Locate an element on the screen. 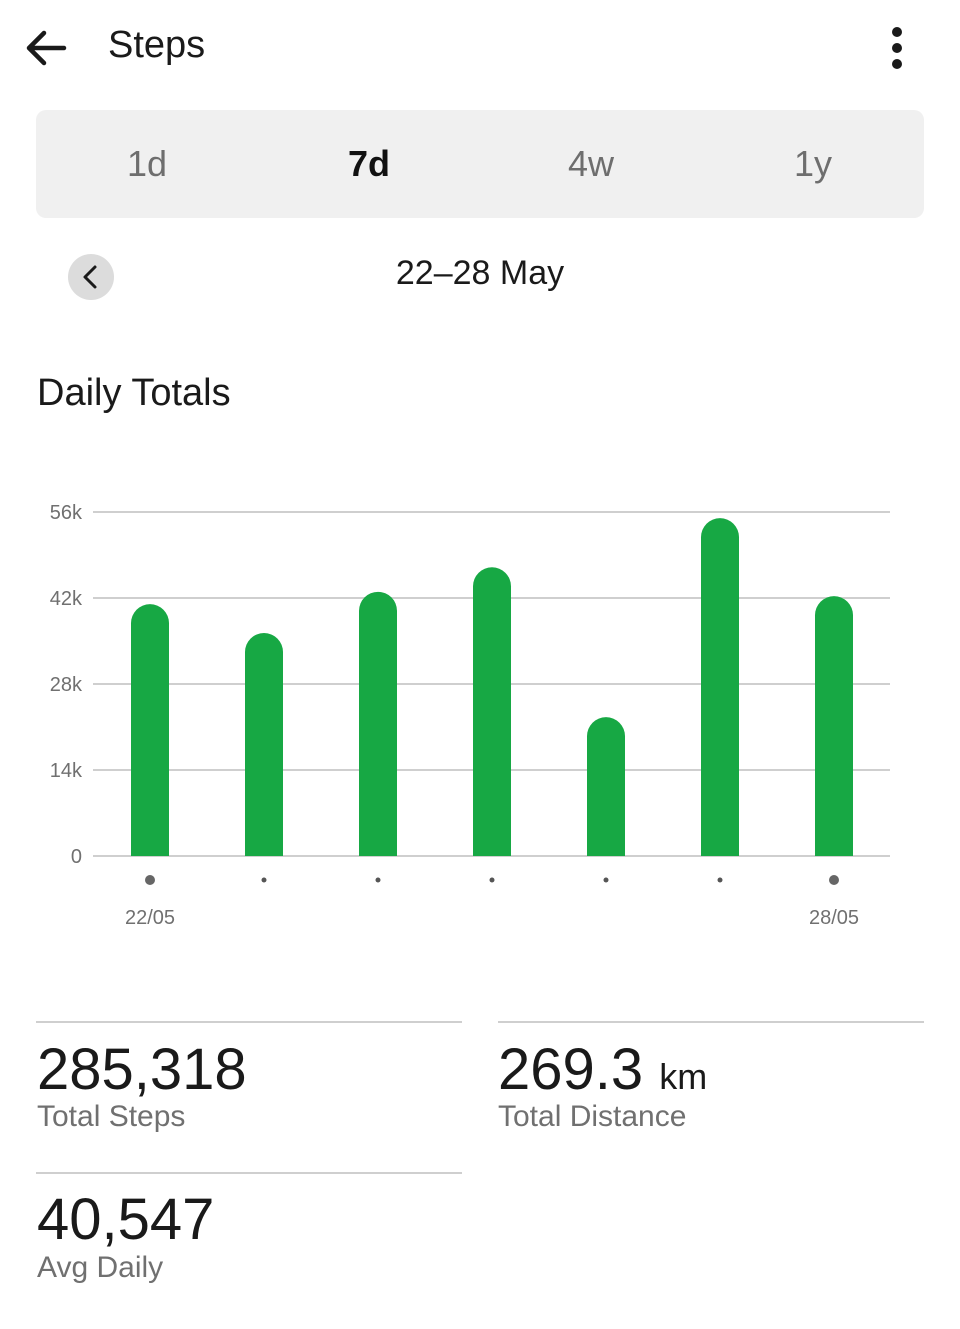 Image resolution: width=960 pixels, height=1329 pixels. back-button is located at coordinates (46, 48).